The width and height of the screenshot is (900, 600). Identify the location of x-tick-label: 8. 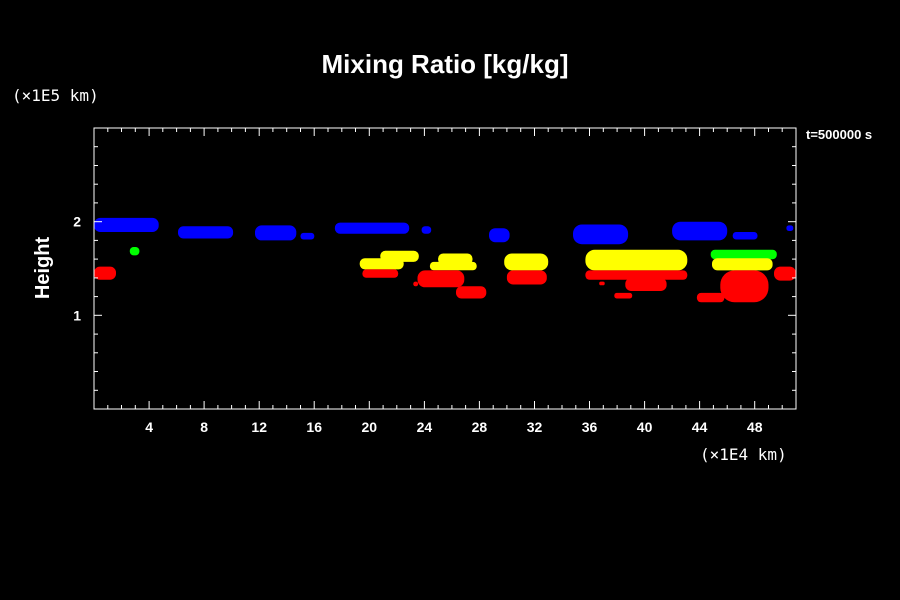
(204, 427).